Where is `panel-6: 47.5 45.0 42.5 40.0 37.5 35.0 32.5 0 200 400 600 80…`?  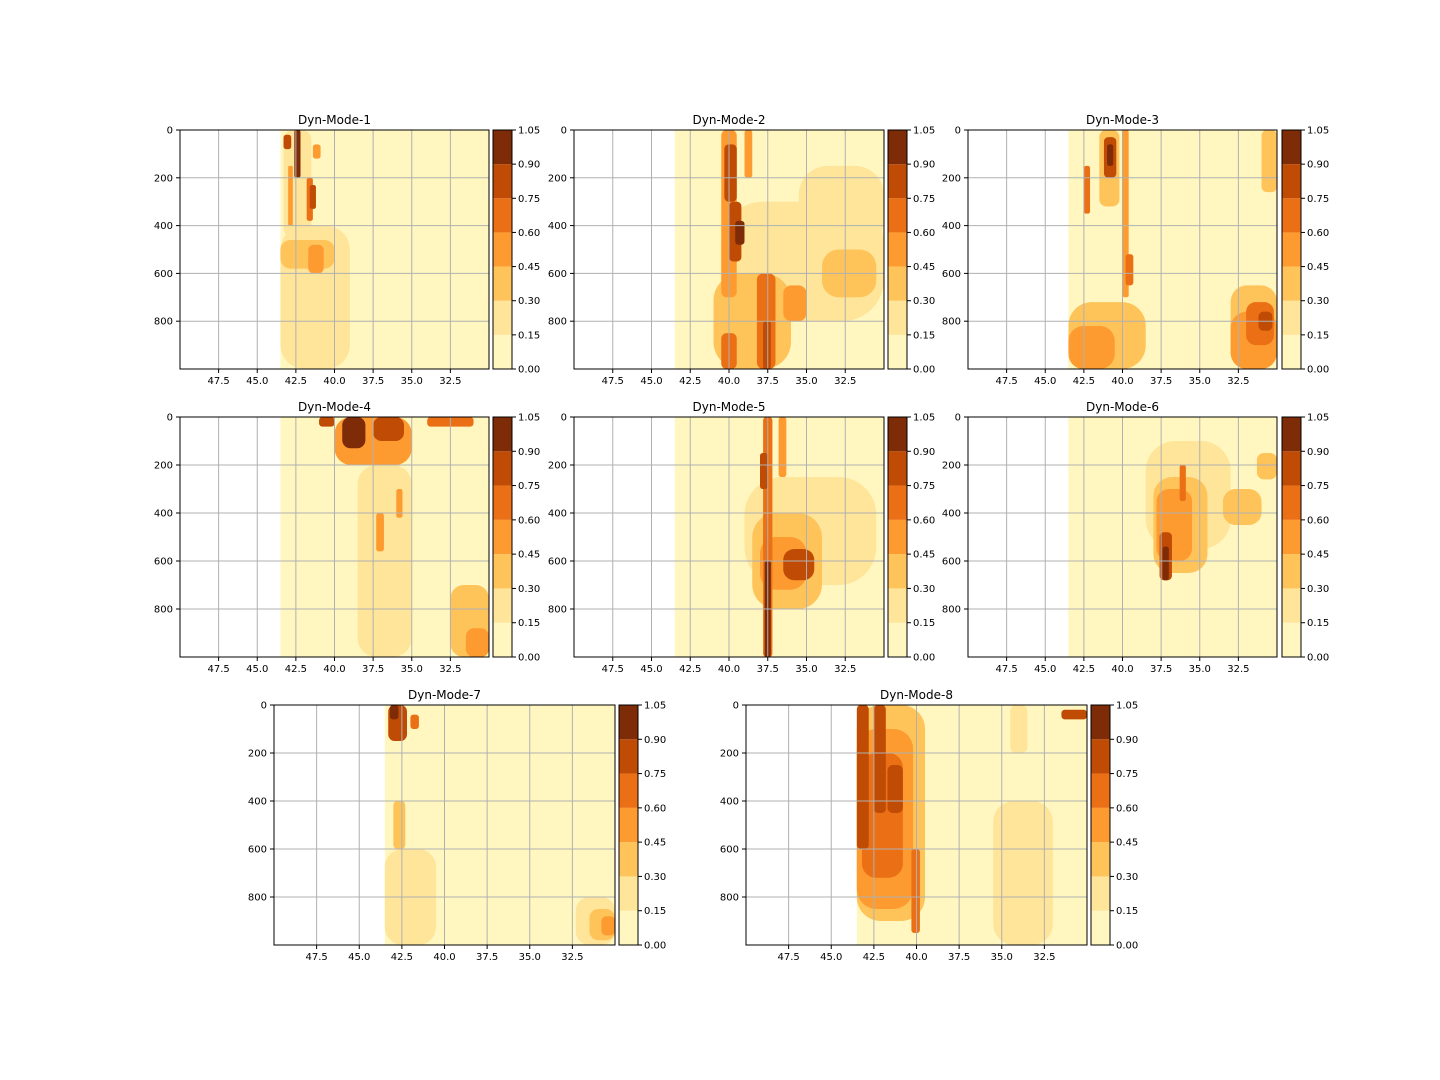 panel-6: 47.5 45.0 42.5 40.0 37.5 35.0 32.5 0 200 400 600 80… is located at coordinates (1135, 537).